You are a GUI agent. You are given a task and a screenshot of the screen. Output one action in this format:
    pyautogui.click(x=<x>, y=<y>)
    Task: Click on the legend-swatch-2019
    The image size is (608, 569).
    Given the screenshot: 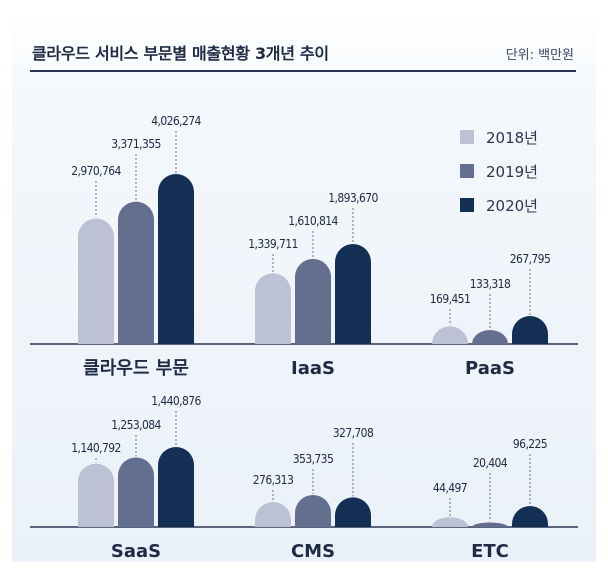 What is the action you would take?
    pyautogui.click(x=467, y=171)
    